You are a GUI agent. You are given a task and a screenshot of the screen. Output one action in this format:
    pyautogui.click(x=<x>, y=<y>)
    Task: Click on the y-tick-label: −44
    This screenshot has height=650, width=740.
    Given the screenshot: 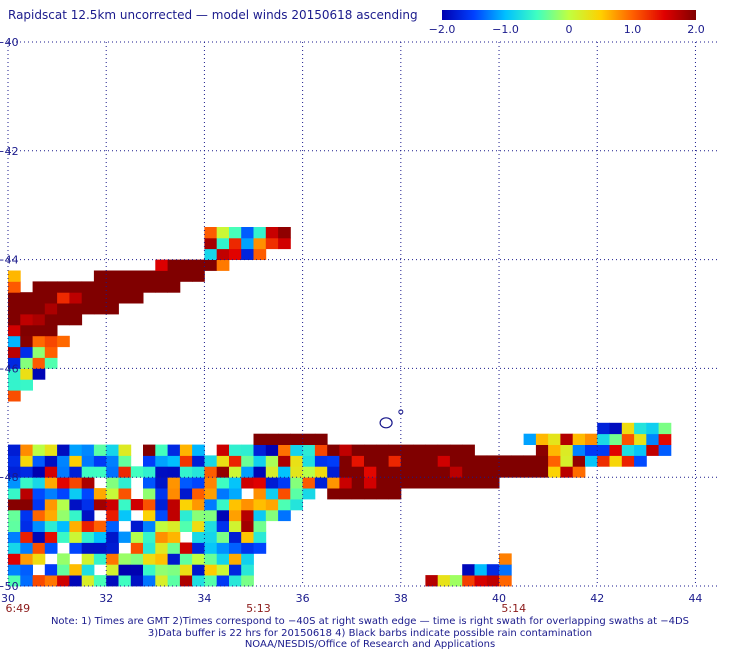 What is the action you would take?
    pyautogui.click(x=9, y=260)
    